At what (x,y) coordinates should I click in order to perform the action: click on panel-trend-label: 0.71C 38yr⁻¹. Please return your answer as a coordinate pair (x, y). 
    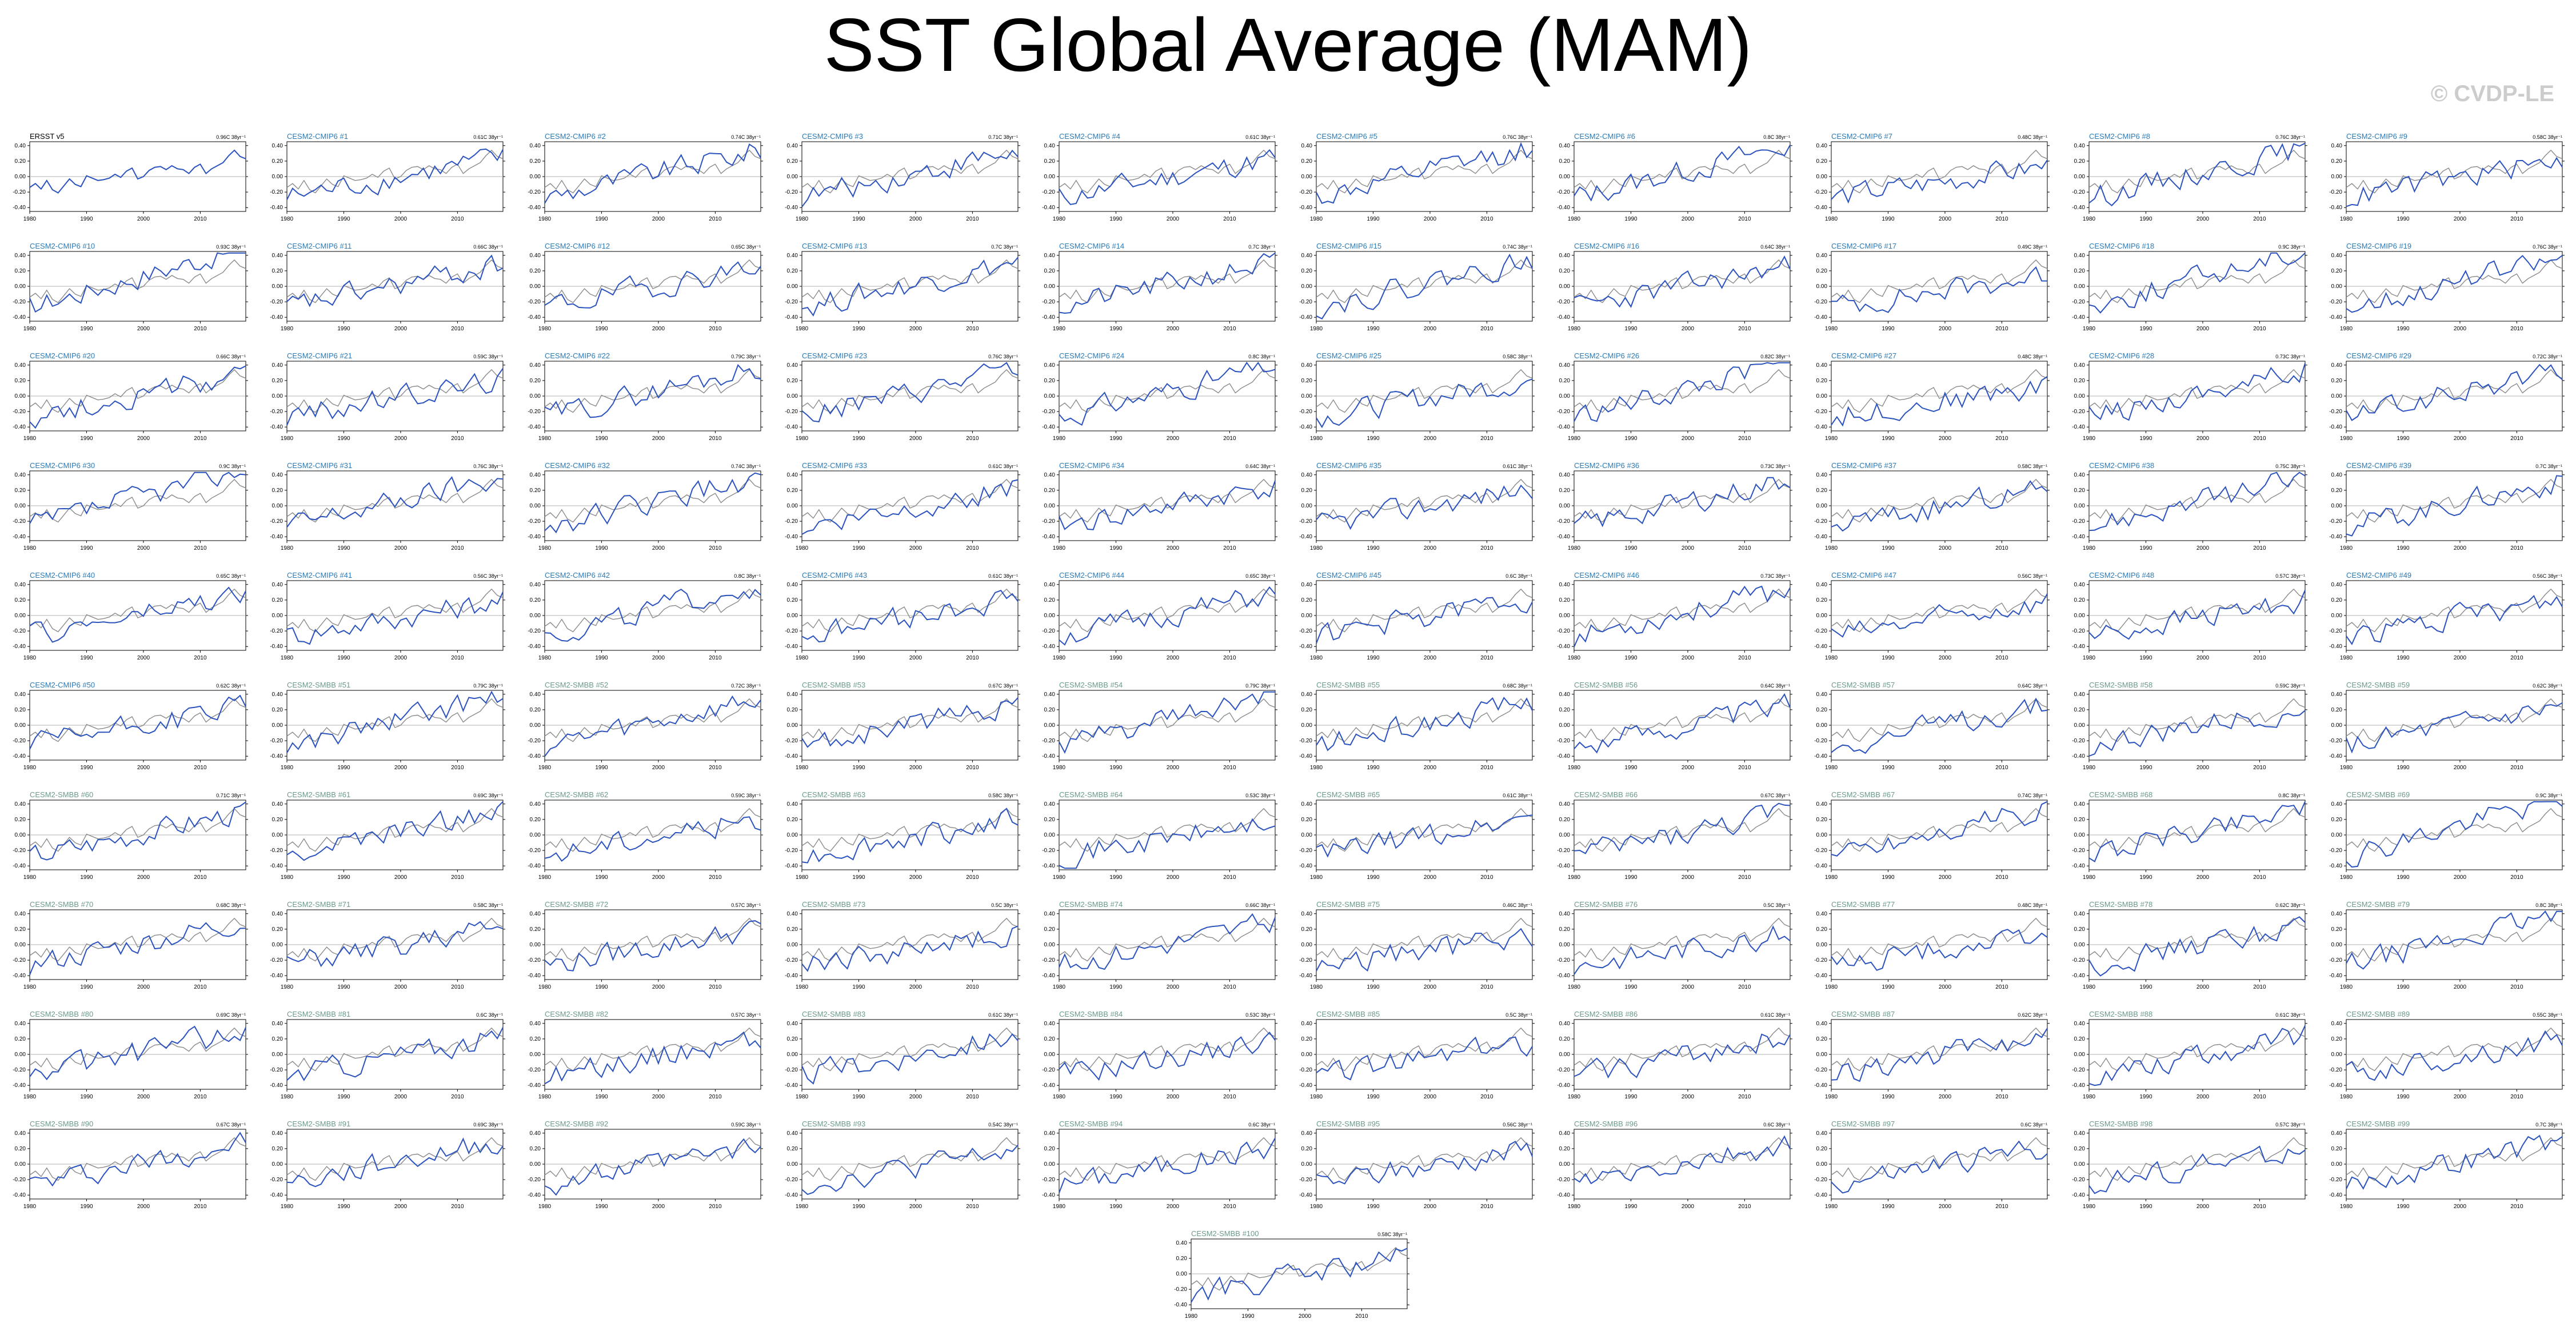
    Looking at the image, I should click on (1003, 137).